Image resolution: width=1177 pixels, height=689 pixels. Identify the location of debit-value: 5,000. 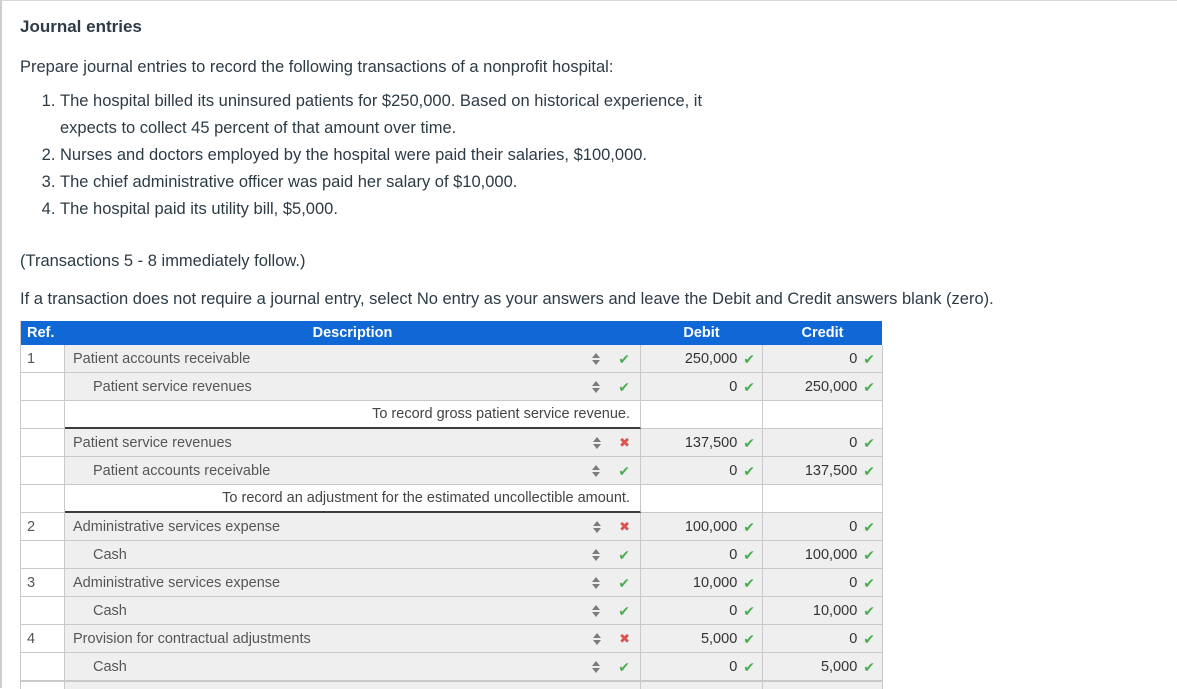
(719, 638).